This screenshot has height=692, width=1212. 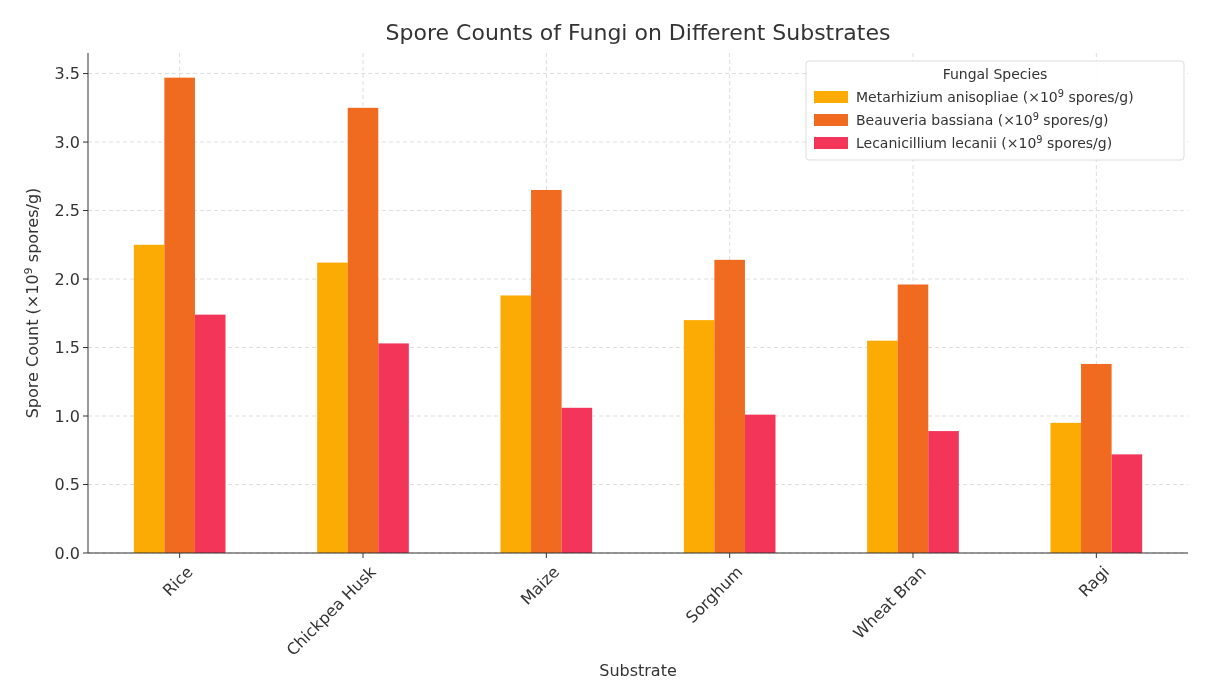 What do you see at coordinates (638, 670) in the screenshot?
I see `x-axis-title: Substrate` at bounding box center [638, 670].